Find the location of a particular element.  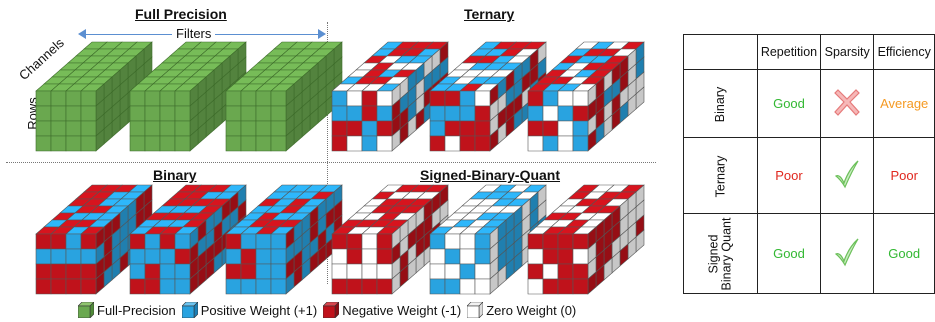

horizontal-divider is located at coordinates (331, 162).